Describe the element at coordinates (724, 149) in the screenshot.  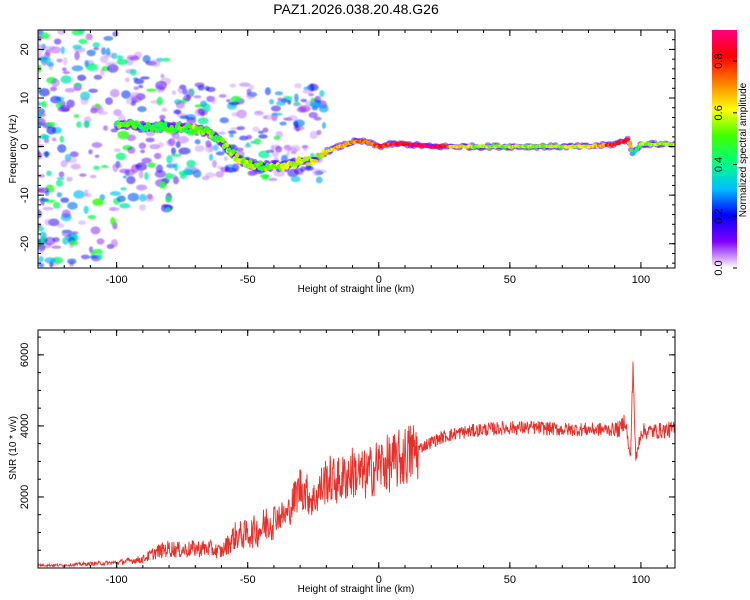
I see `colorbar-ramp` at that location.